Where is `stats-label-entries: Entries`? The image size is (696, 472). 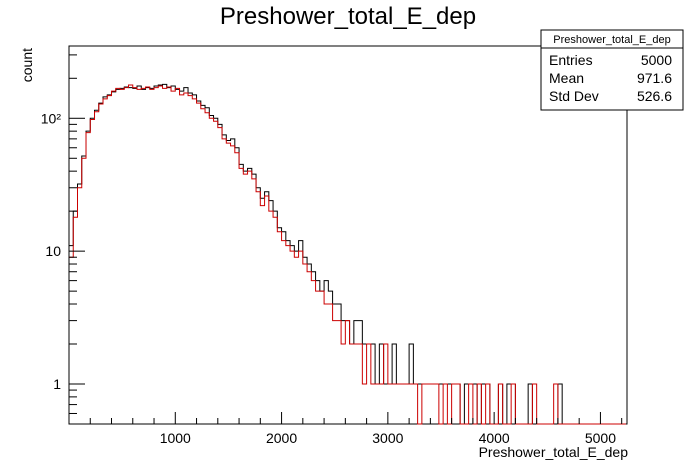
stats-label-entries: Entries is located at coordinates (571, 60).